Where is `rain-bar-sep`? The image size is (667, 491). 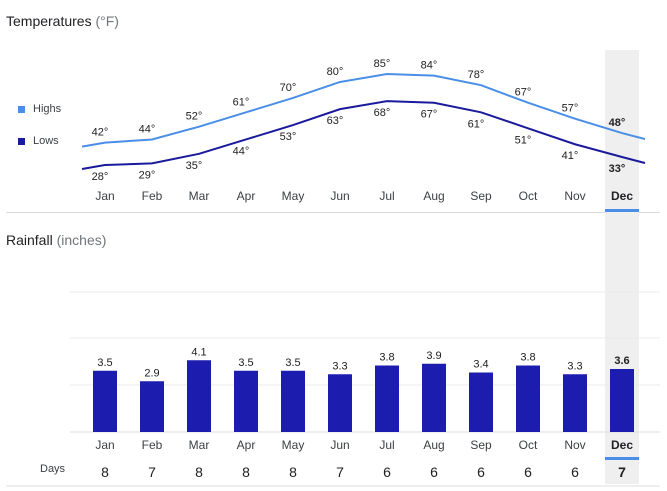
rain-bar-sep is located at coordinates (481, 402).